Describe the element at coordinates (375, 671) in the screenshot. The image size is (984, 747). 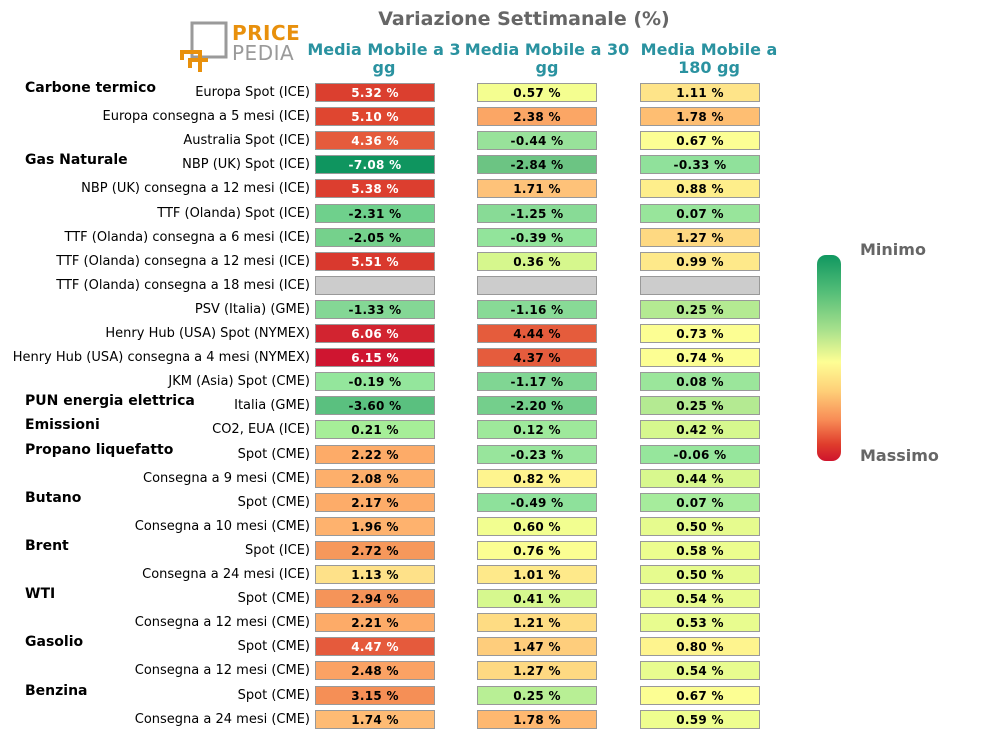
I see `value-cell: 2.48 %` at that location.